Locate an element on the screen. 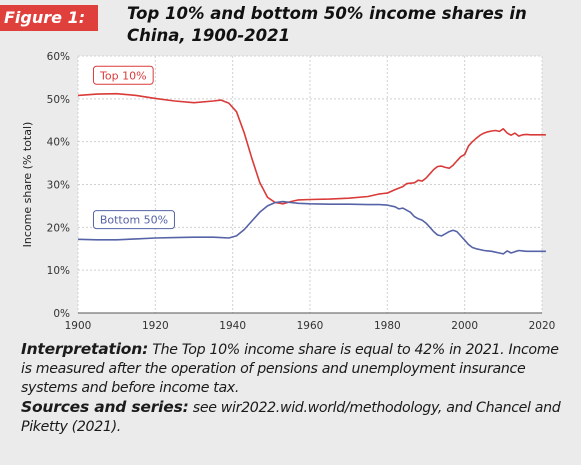 The image size is (581, 465). figure-label: Figure 1: is located at coordinates (49, 18).